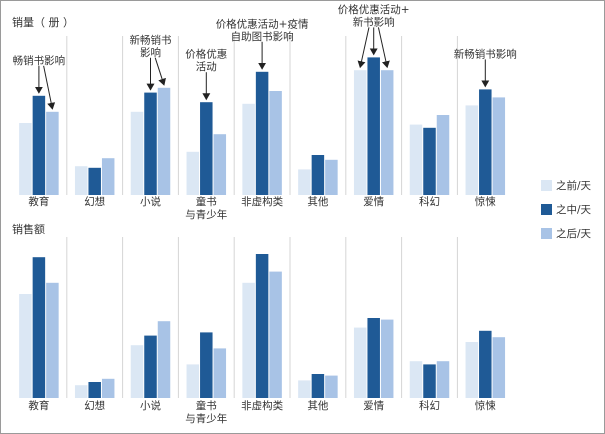  I want to click on legend-label: 之后/天, so click(574, 233).